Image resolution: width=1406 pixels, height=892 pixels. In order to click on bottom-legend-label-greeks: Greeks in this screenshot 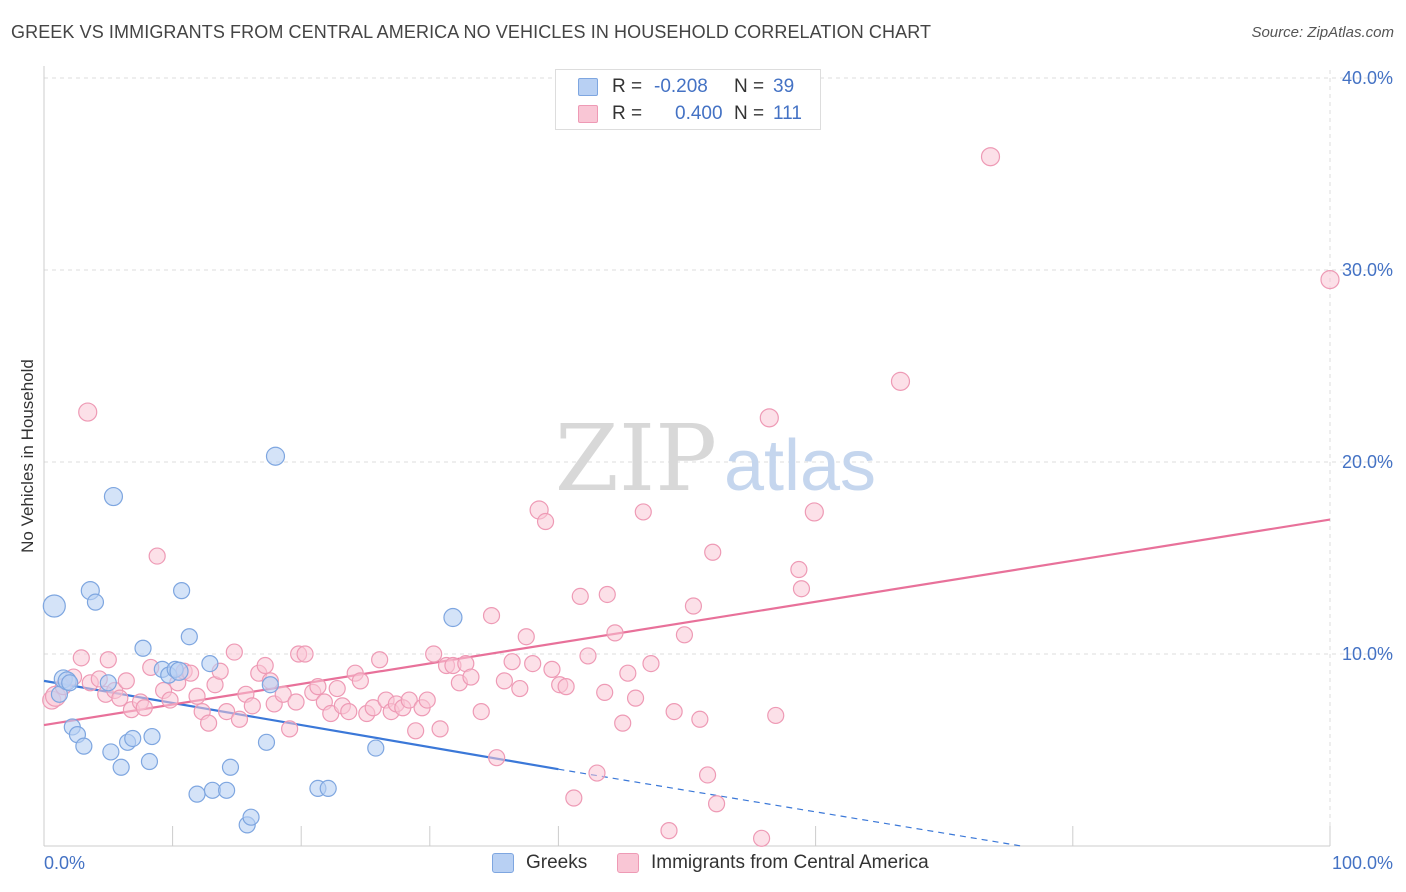, I will do `click(557, 862)`.